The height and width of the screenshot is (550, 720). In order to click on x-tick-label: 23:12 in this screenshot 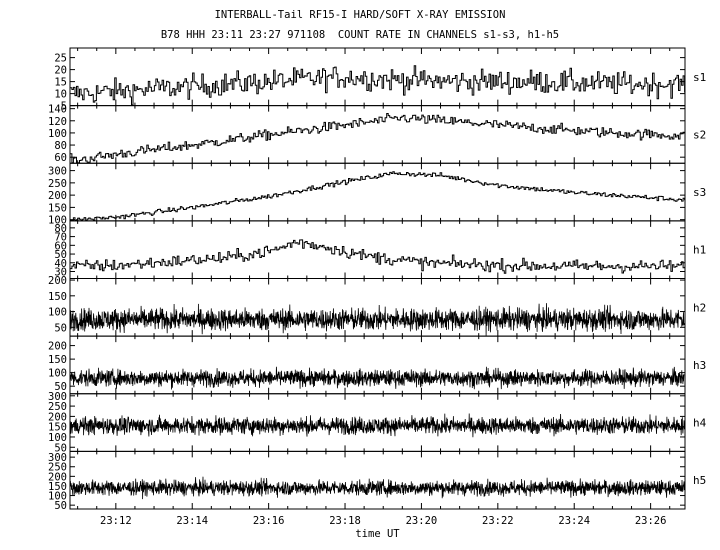, I will do `click(116, 521)`.